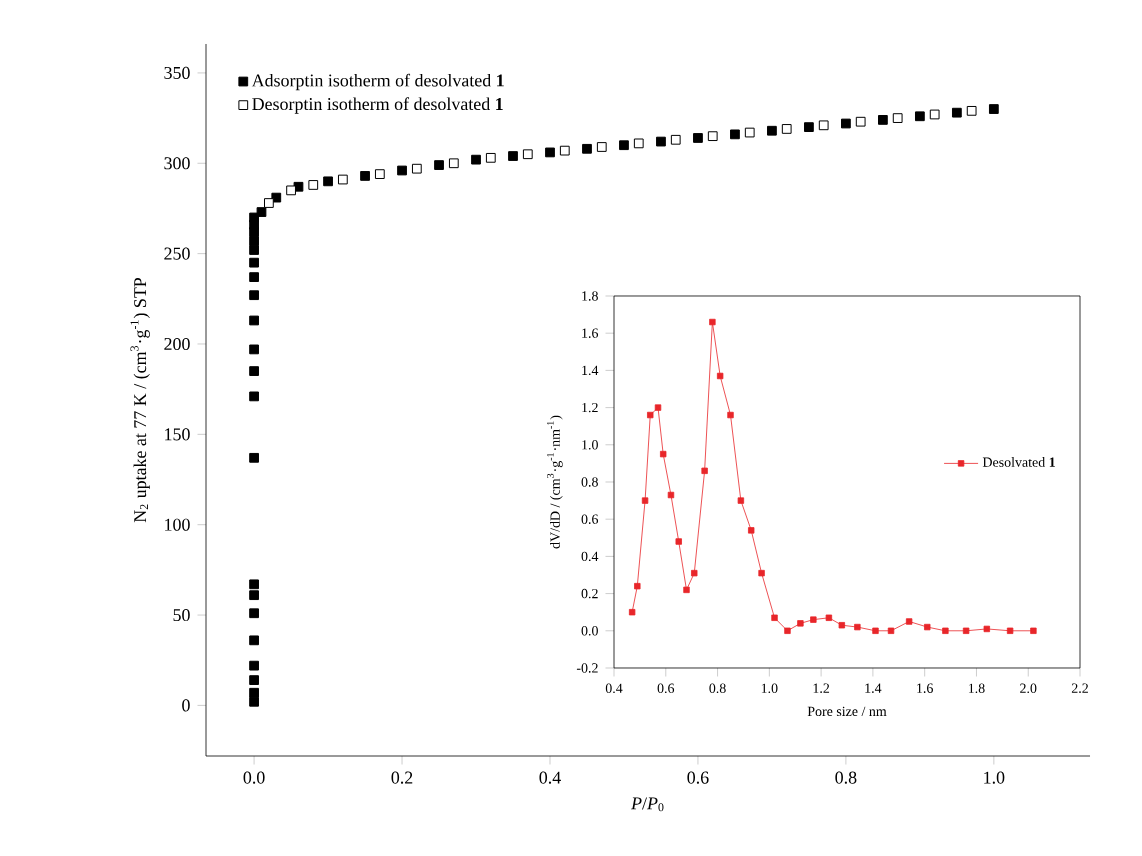  What do you see at coordinates (377, 82) in the screenshot?
I see `legend-label: Adsorptin isotherm of desolvated 1` at bounding box center [377, 82].